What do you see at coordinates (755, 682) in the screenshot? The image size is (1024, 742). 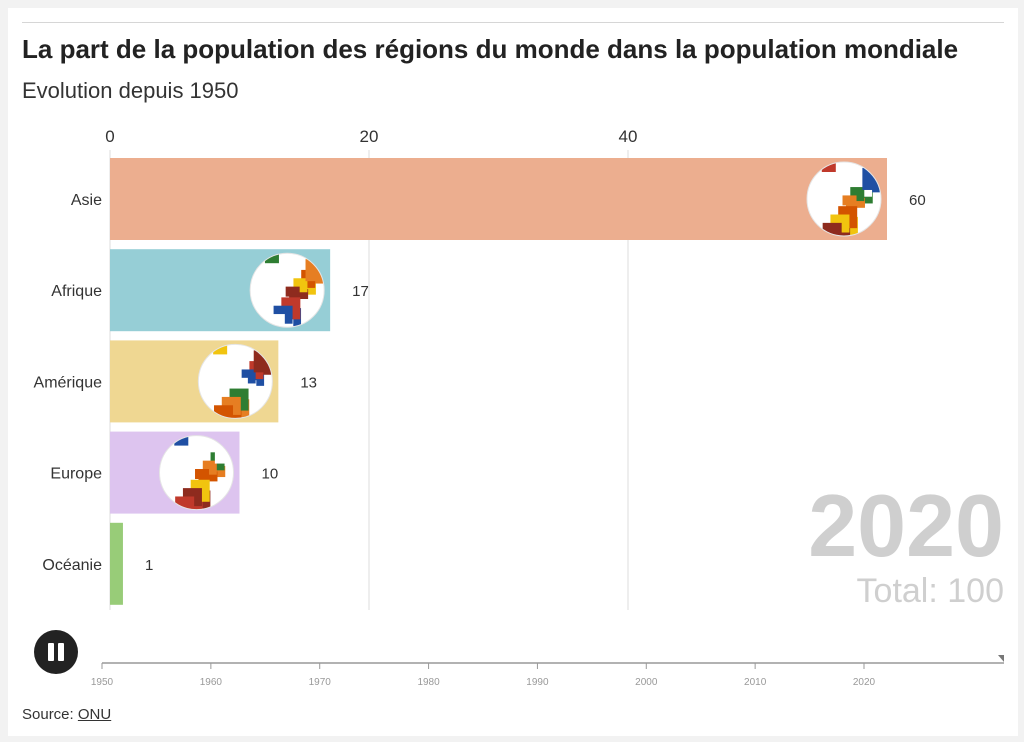 I see `timeline-tick-label: 2010` at bounding box center [755, 682].